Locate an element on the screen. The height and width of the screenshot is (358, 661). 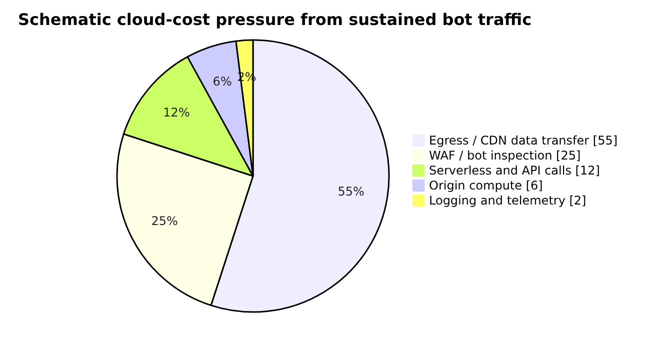
data-label: 6% is located at coordinates (222, 81).